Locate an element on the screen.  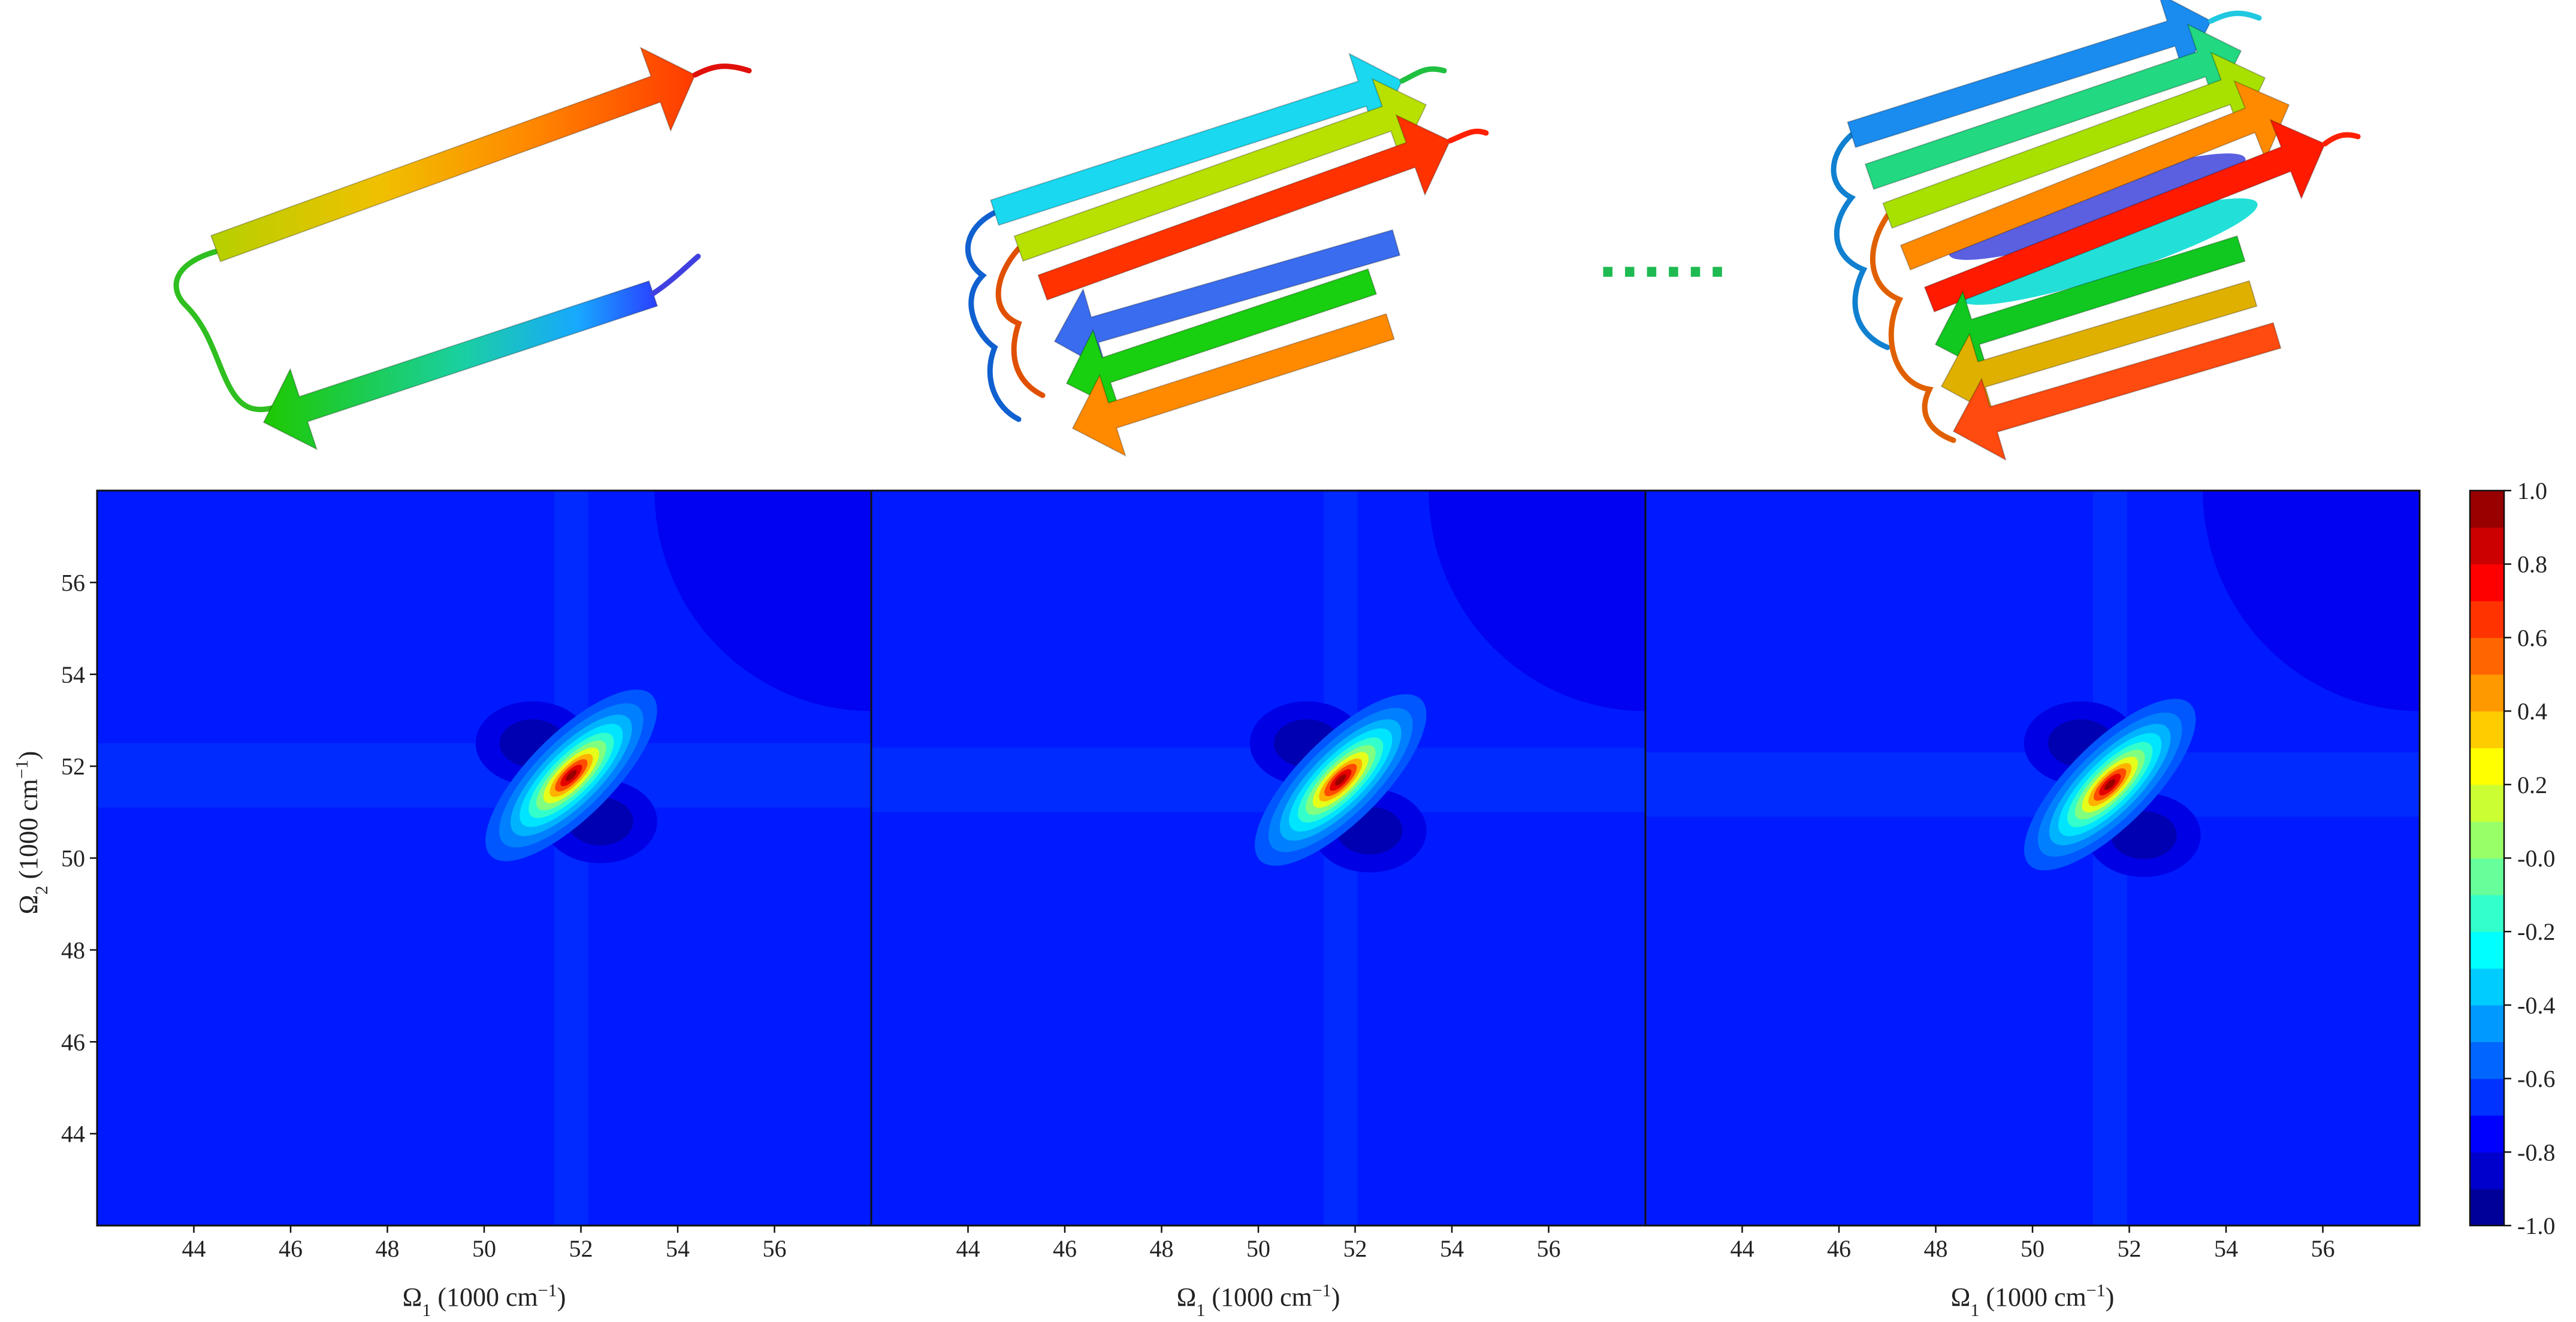
y-axis-label: Ω2 (1000 cm−1) is located at coordinates (32, 833).